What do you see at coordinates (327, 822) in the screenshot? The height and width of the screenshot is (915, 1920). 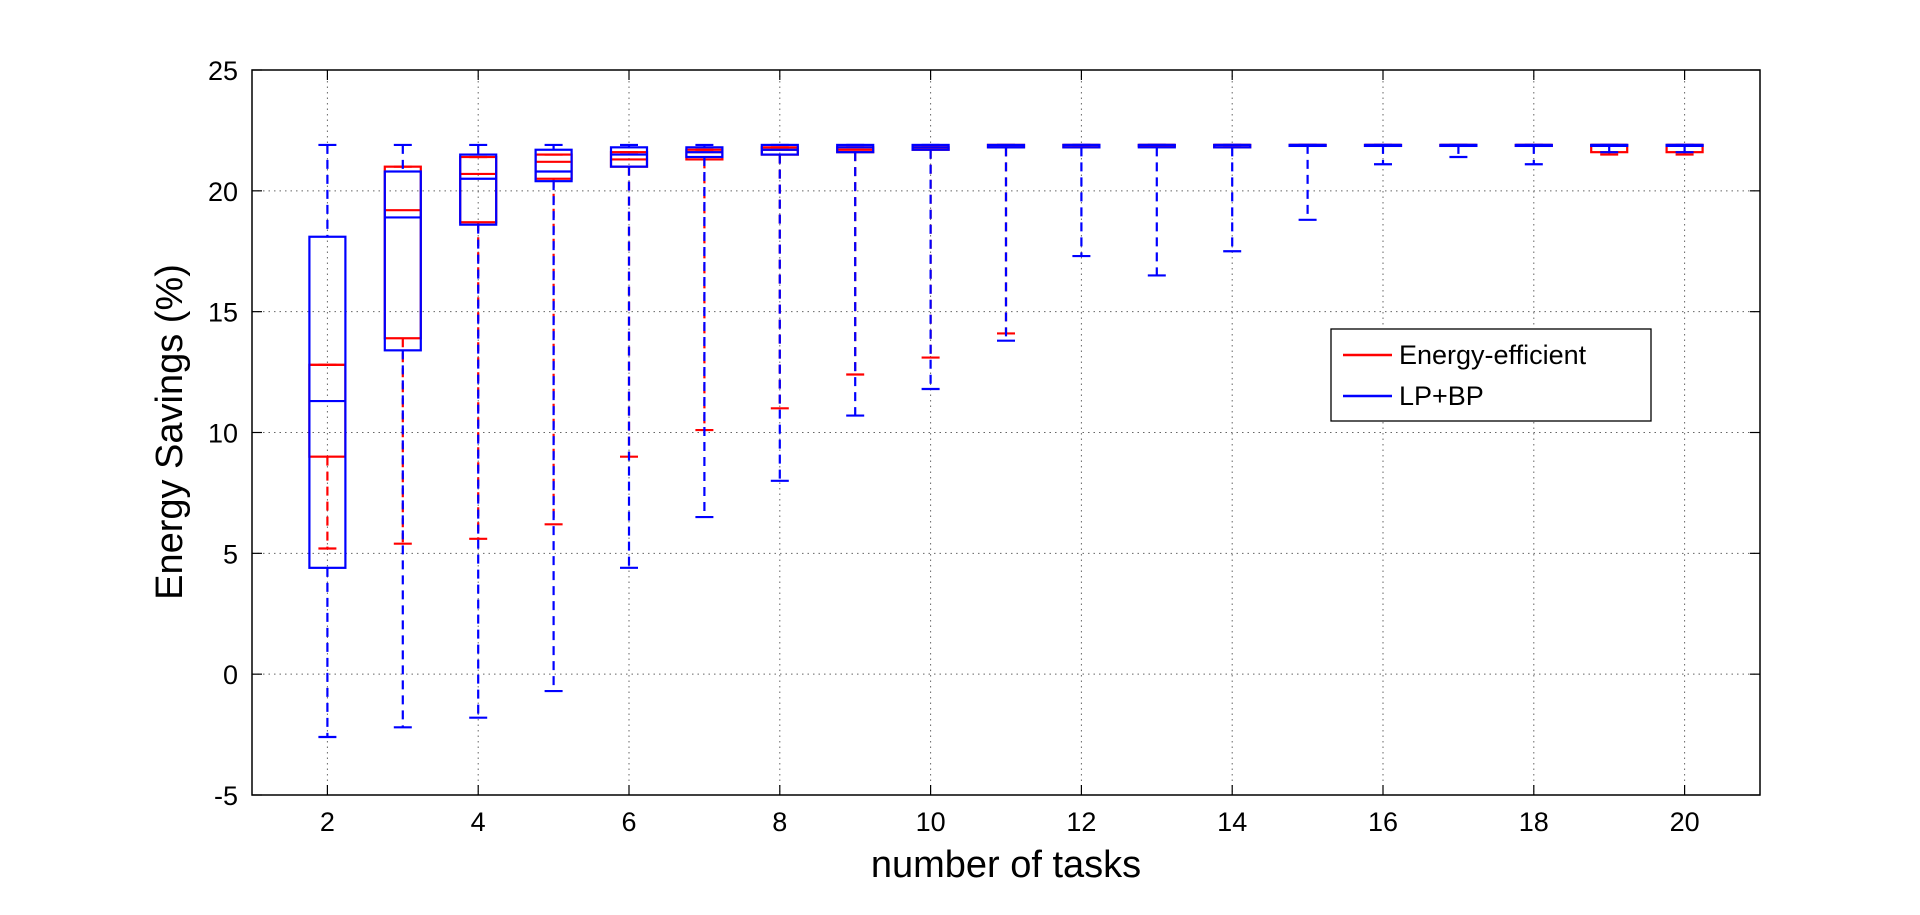 I see `x-tick-label: 2` at bounding box center [327, 822].